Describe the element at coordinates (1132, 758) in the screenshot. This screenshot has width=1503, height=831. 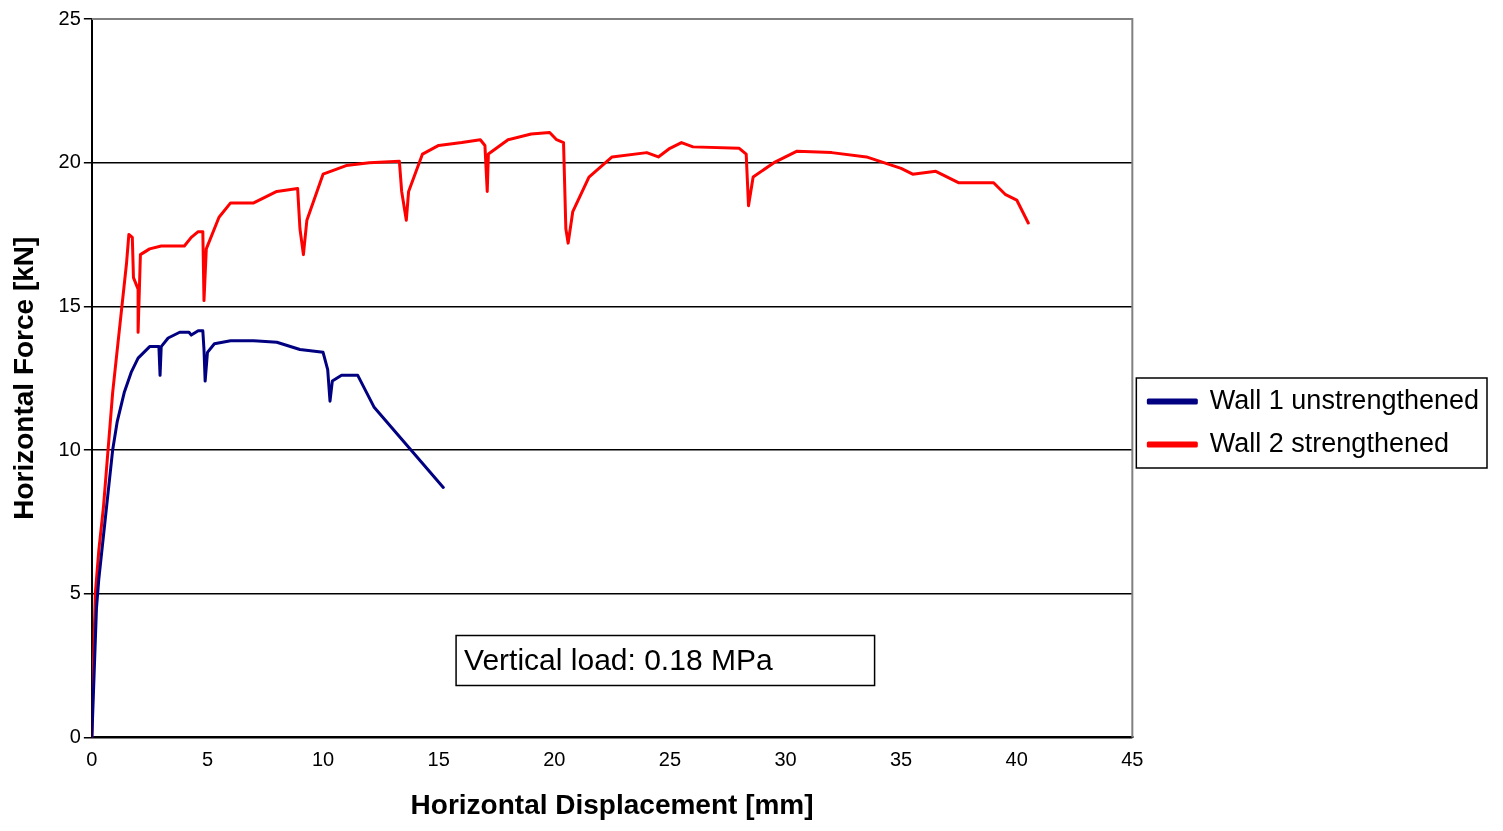
I see `x-tick-label: 45` at that location.